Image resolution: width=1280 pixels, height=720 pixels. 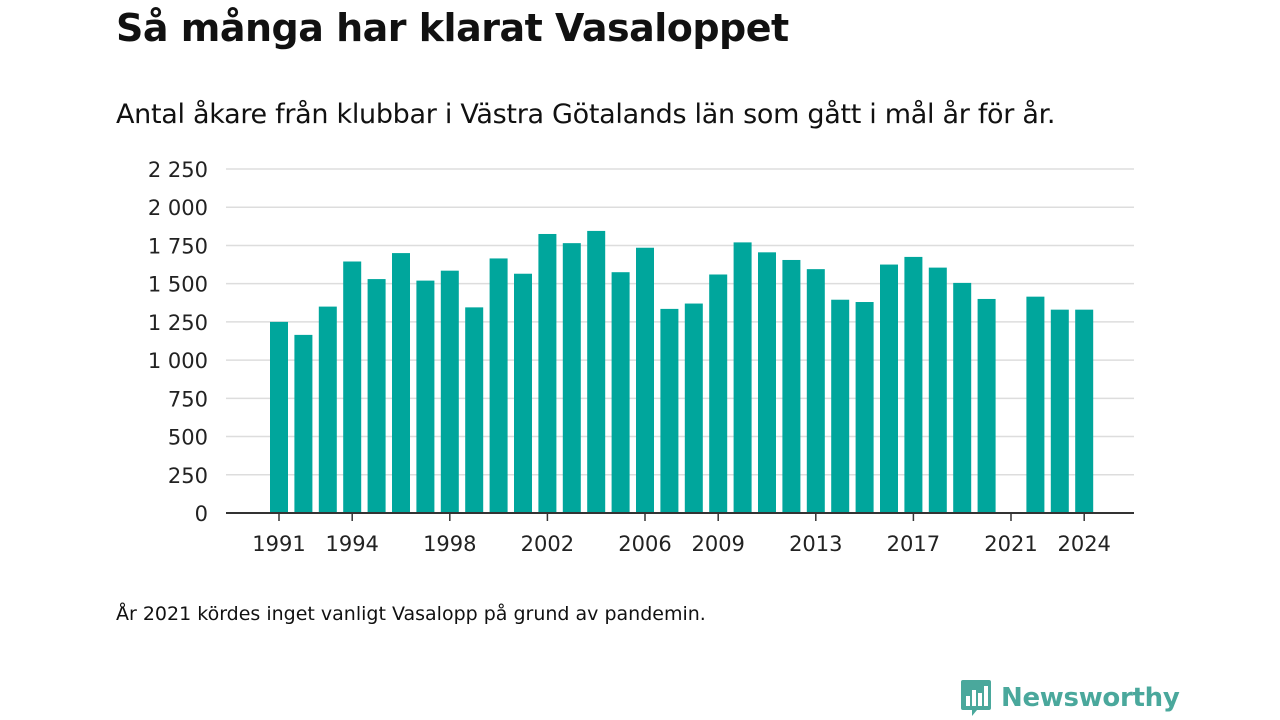 I want to click on bar-2014, so click(x=840, y=406).